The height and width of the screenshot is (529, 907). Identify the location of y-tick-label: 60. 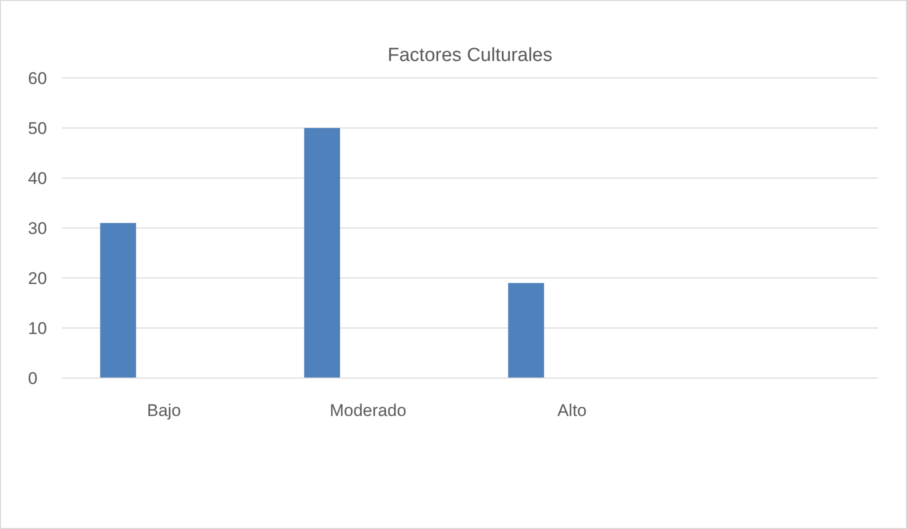
(37, 78).